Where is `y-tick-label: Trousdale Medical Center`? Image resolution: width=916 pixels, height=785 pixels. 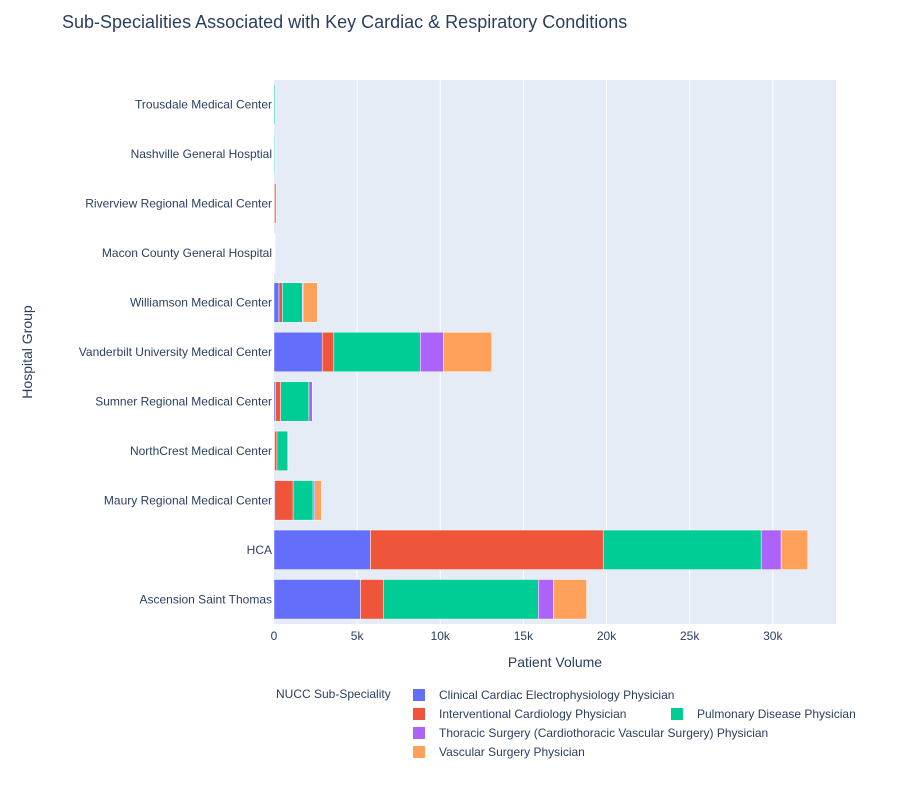 y-tick-label: Trousdale Medical Center is located at coordinates (203, 105).